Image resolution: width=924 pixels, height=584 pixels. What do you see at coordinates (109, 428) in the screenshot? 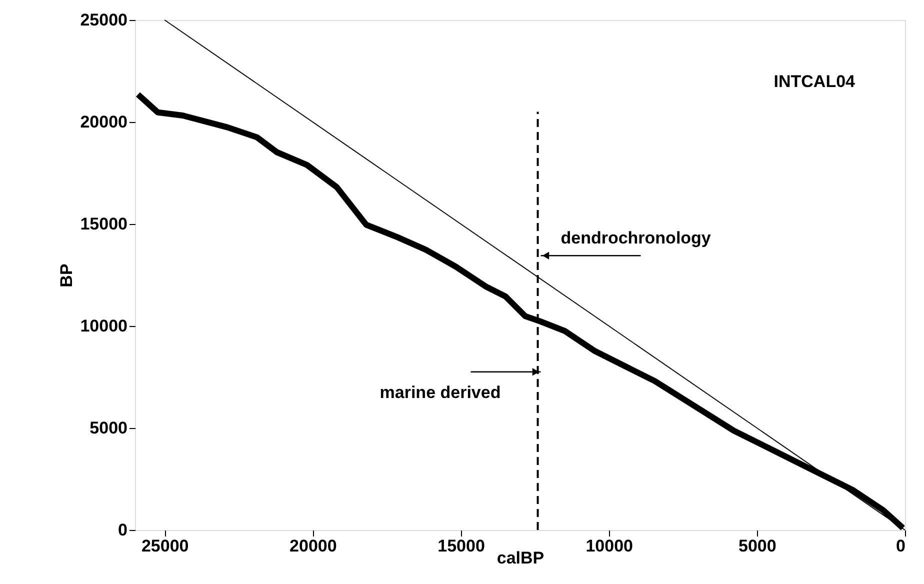
I see `y-tick-label: 5000` at bounding box center [109, 428].